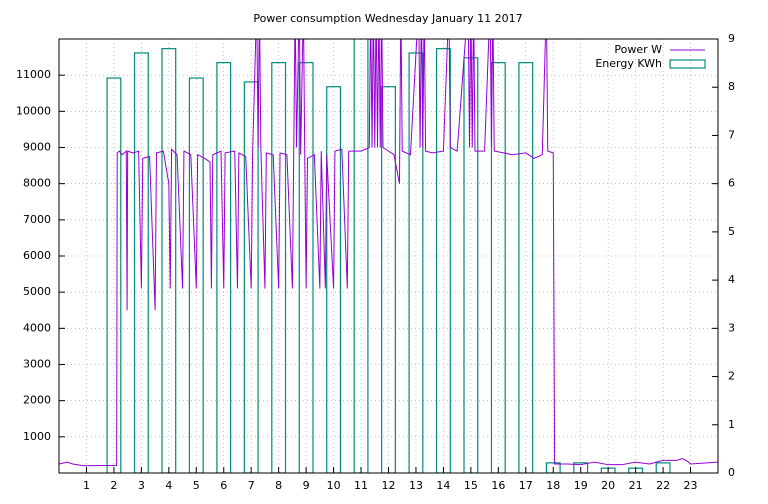 The image size is (768, 504). Describe the element at coordinates (731, 279) in the screenshot. I see `y2-tick-label: 4` at that location.